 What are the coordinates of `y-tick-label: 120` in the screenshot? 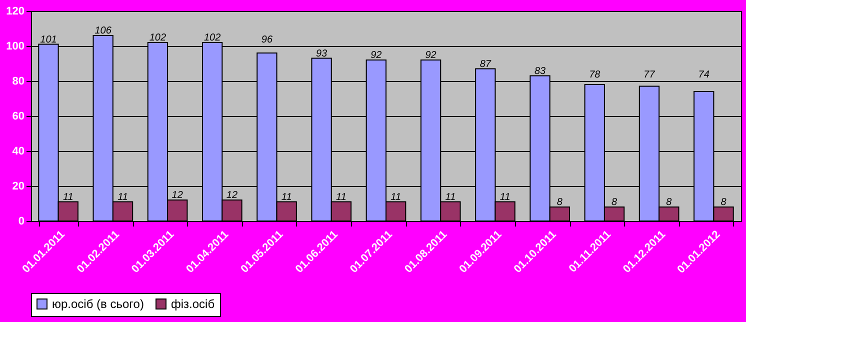 It's located at (15, 12).